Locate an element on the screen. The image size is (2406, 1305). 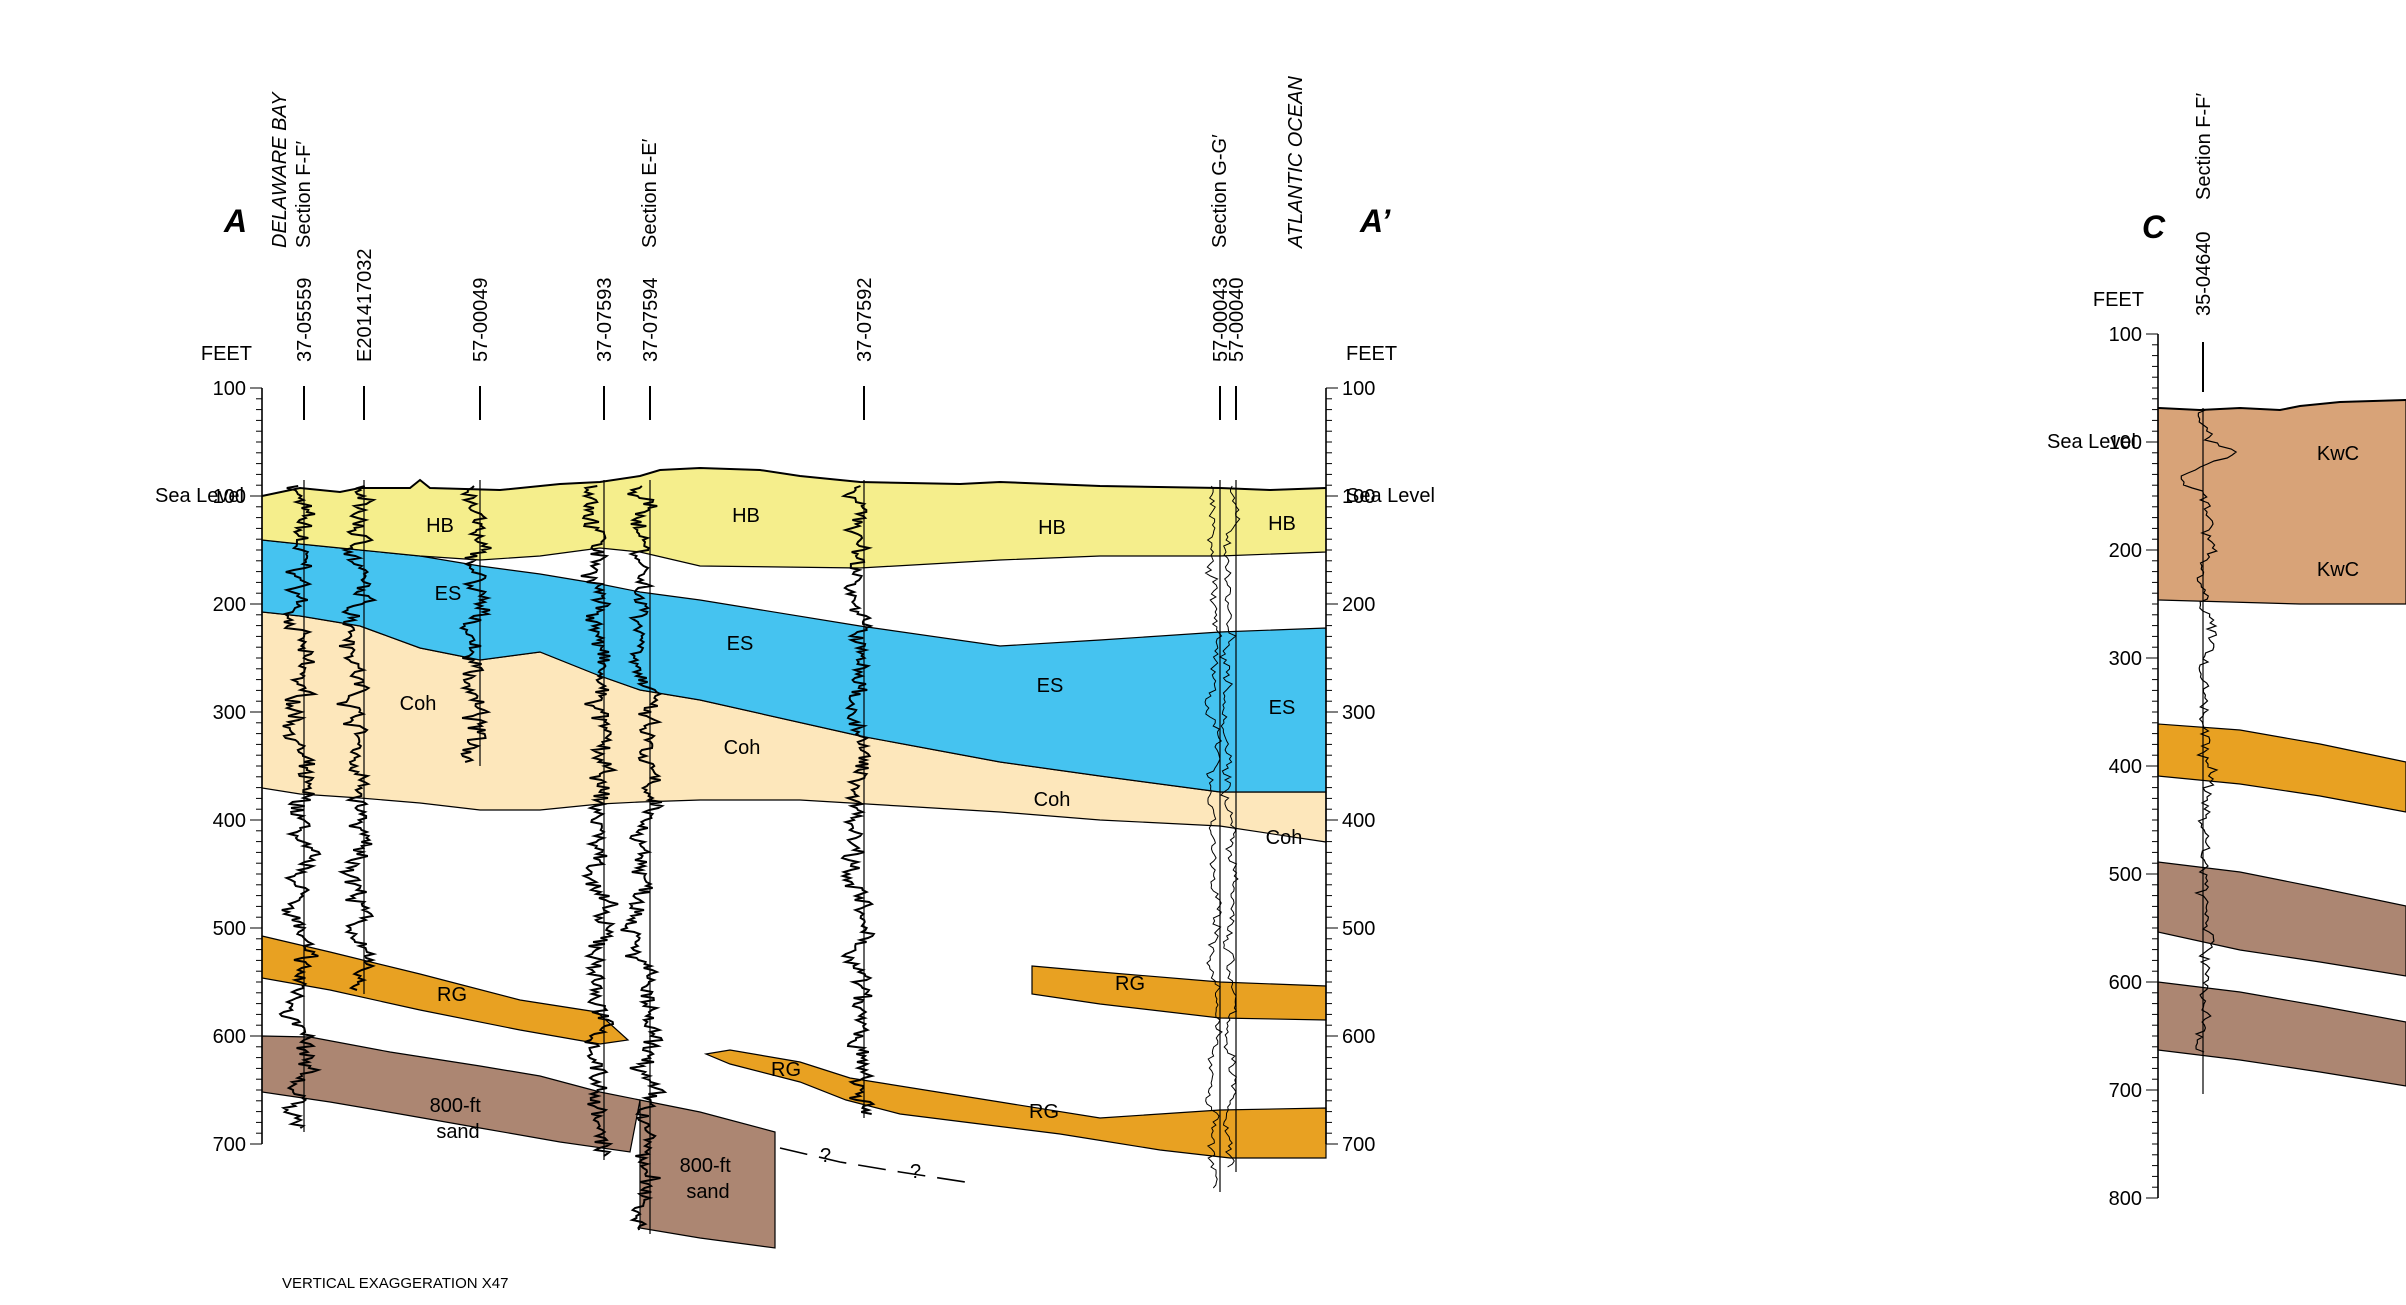
well-label: 37-07592 is located at coordinates (865, 319).